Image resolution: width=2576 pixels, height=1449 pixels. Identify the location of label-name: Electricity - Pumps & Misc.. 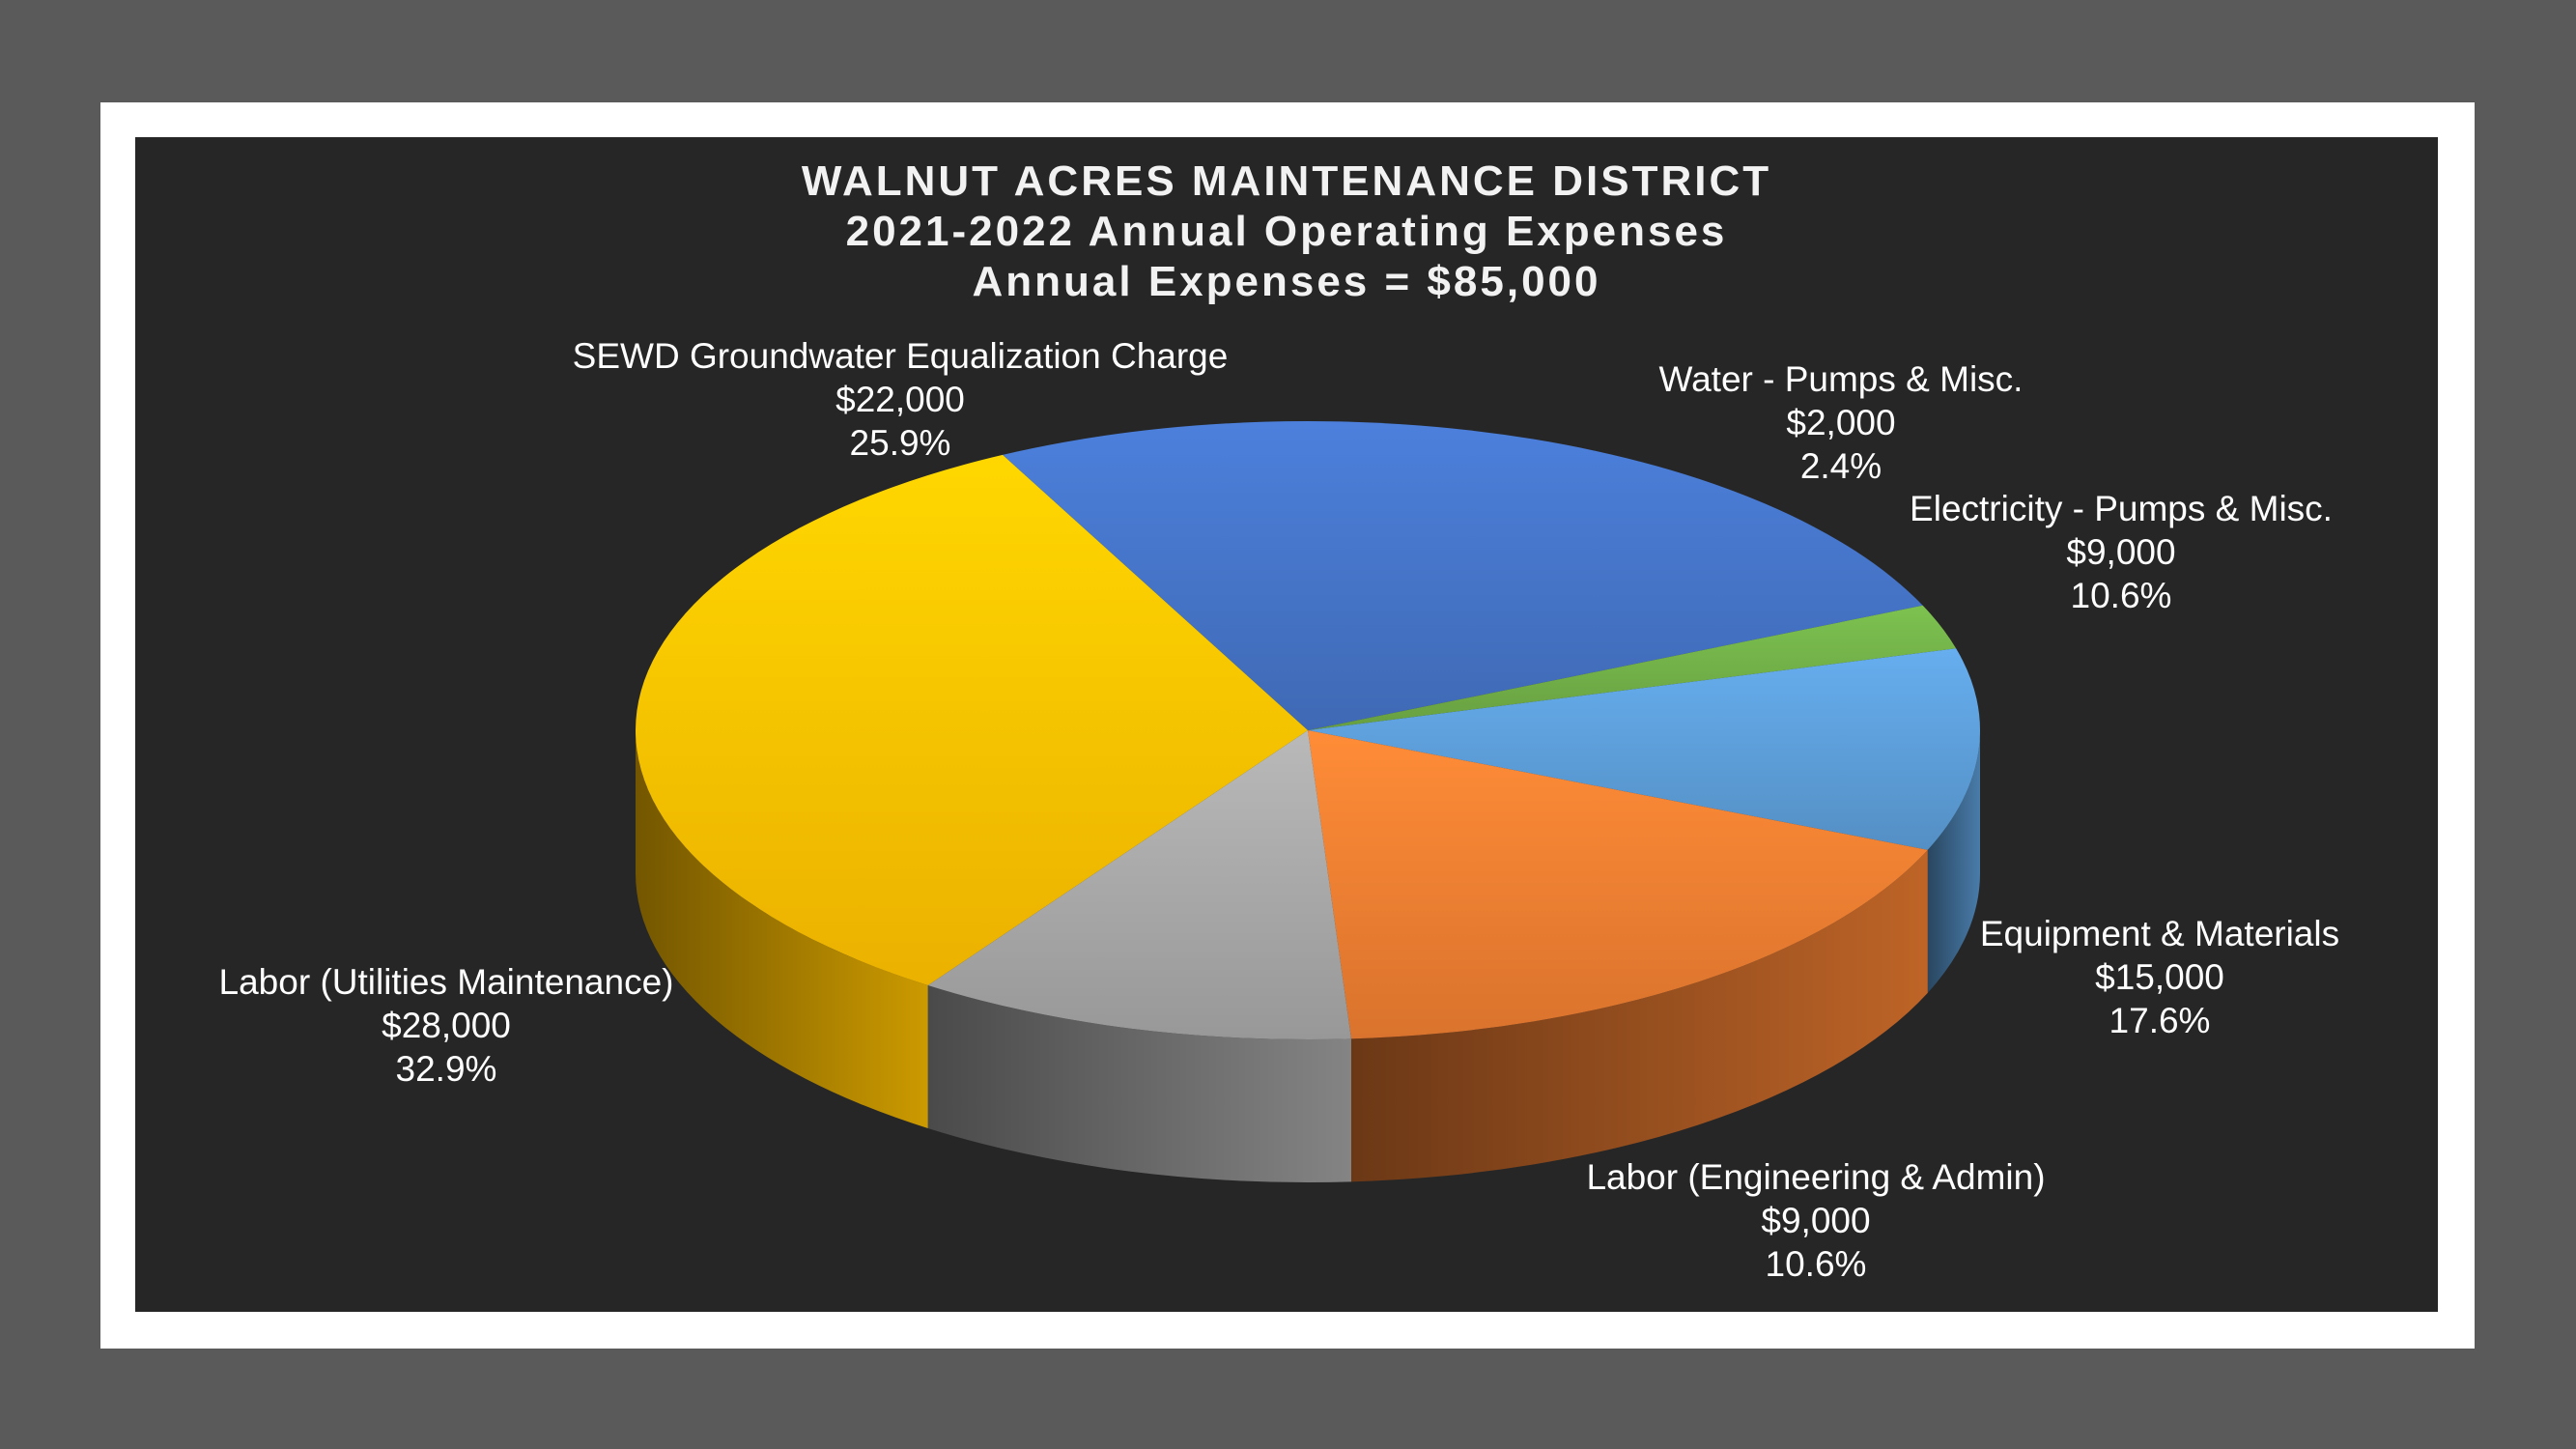
(2121, 508).